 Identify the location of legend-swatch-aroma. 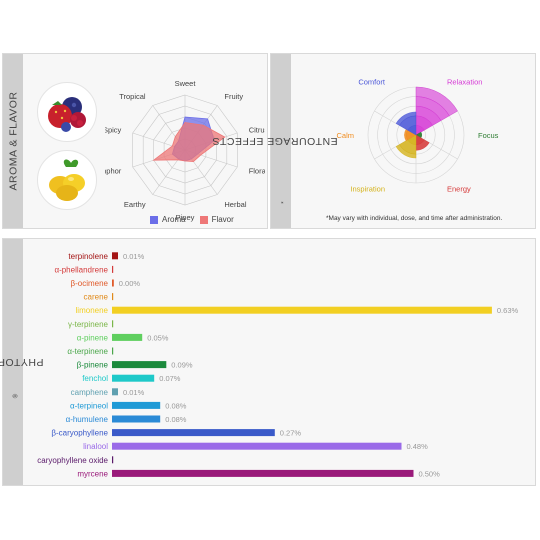
(154, 219).